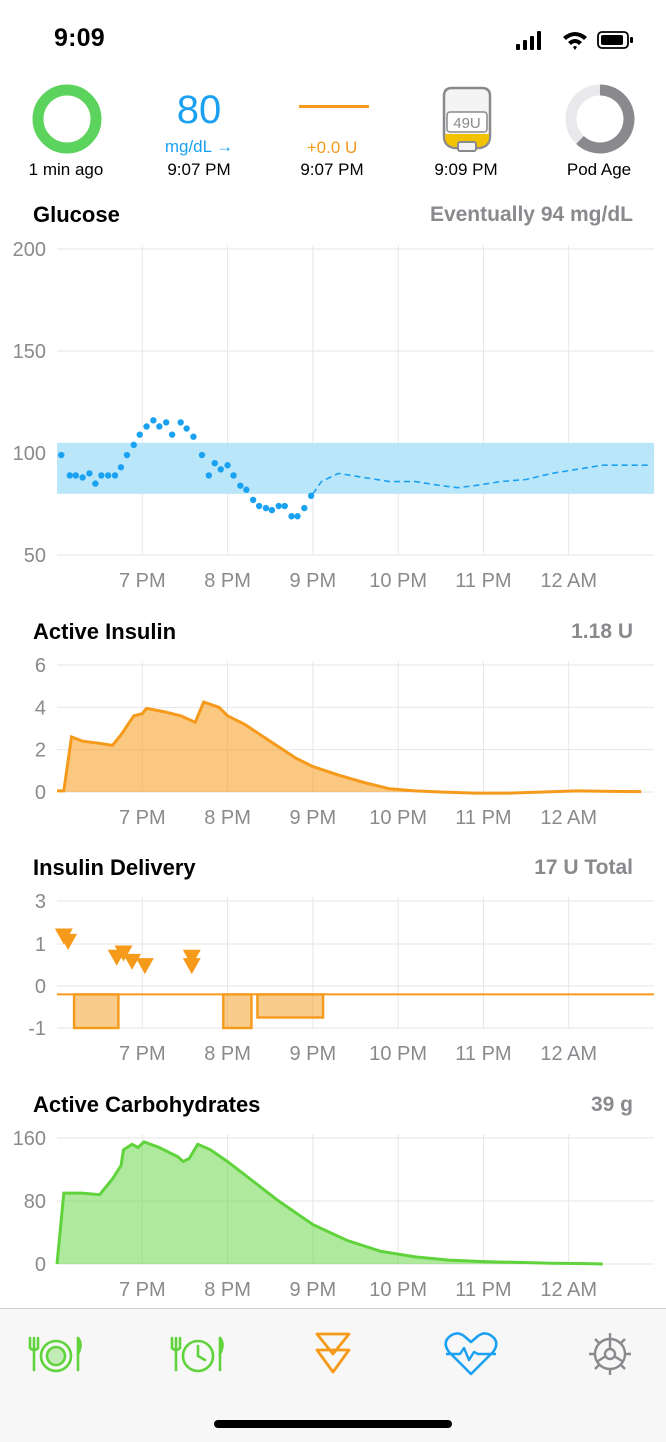 The width and height of the screenshot is (666, 1442). I want to click on y-tick-label: 100, so click(29, 454).